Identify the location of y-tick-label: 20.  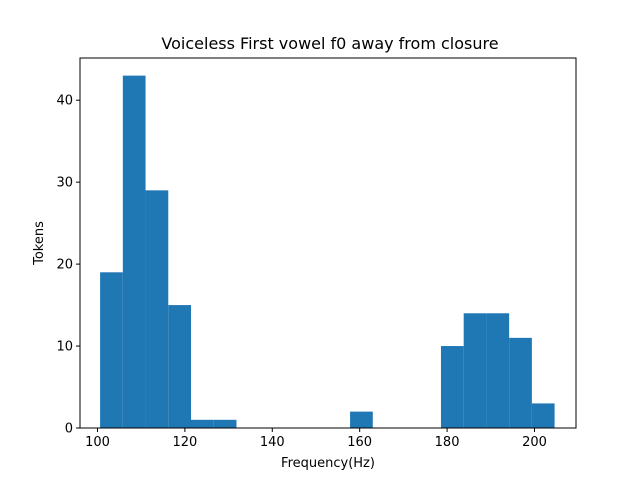
(64, 265).